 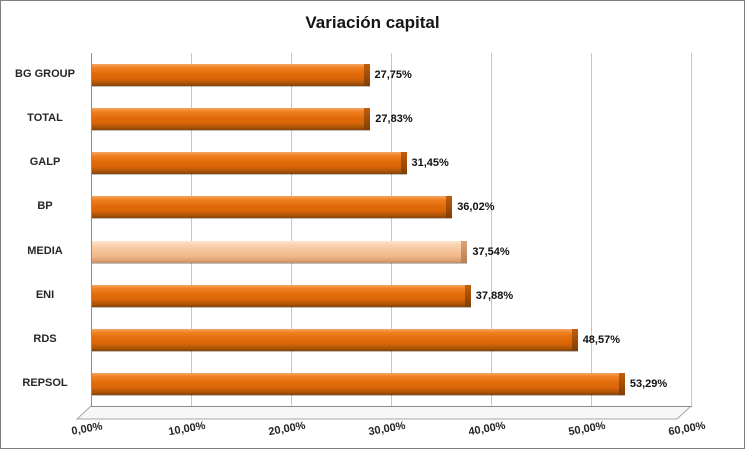 What do you see at coordinates (45, 206) in the screenshot?
I see `category-label: BP` at bounding box center [45, 206].